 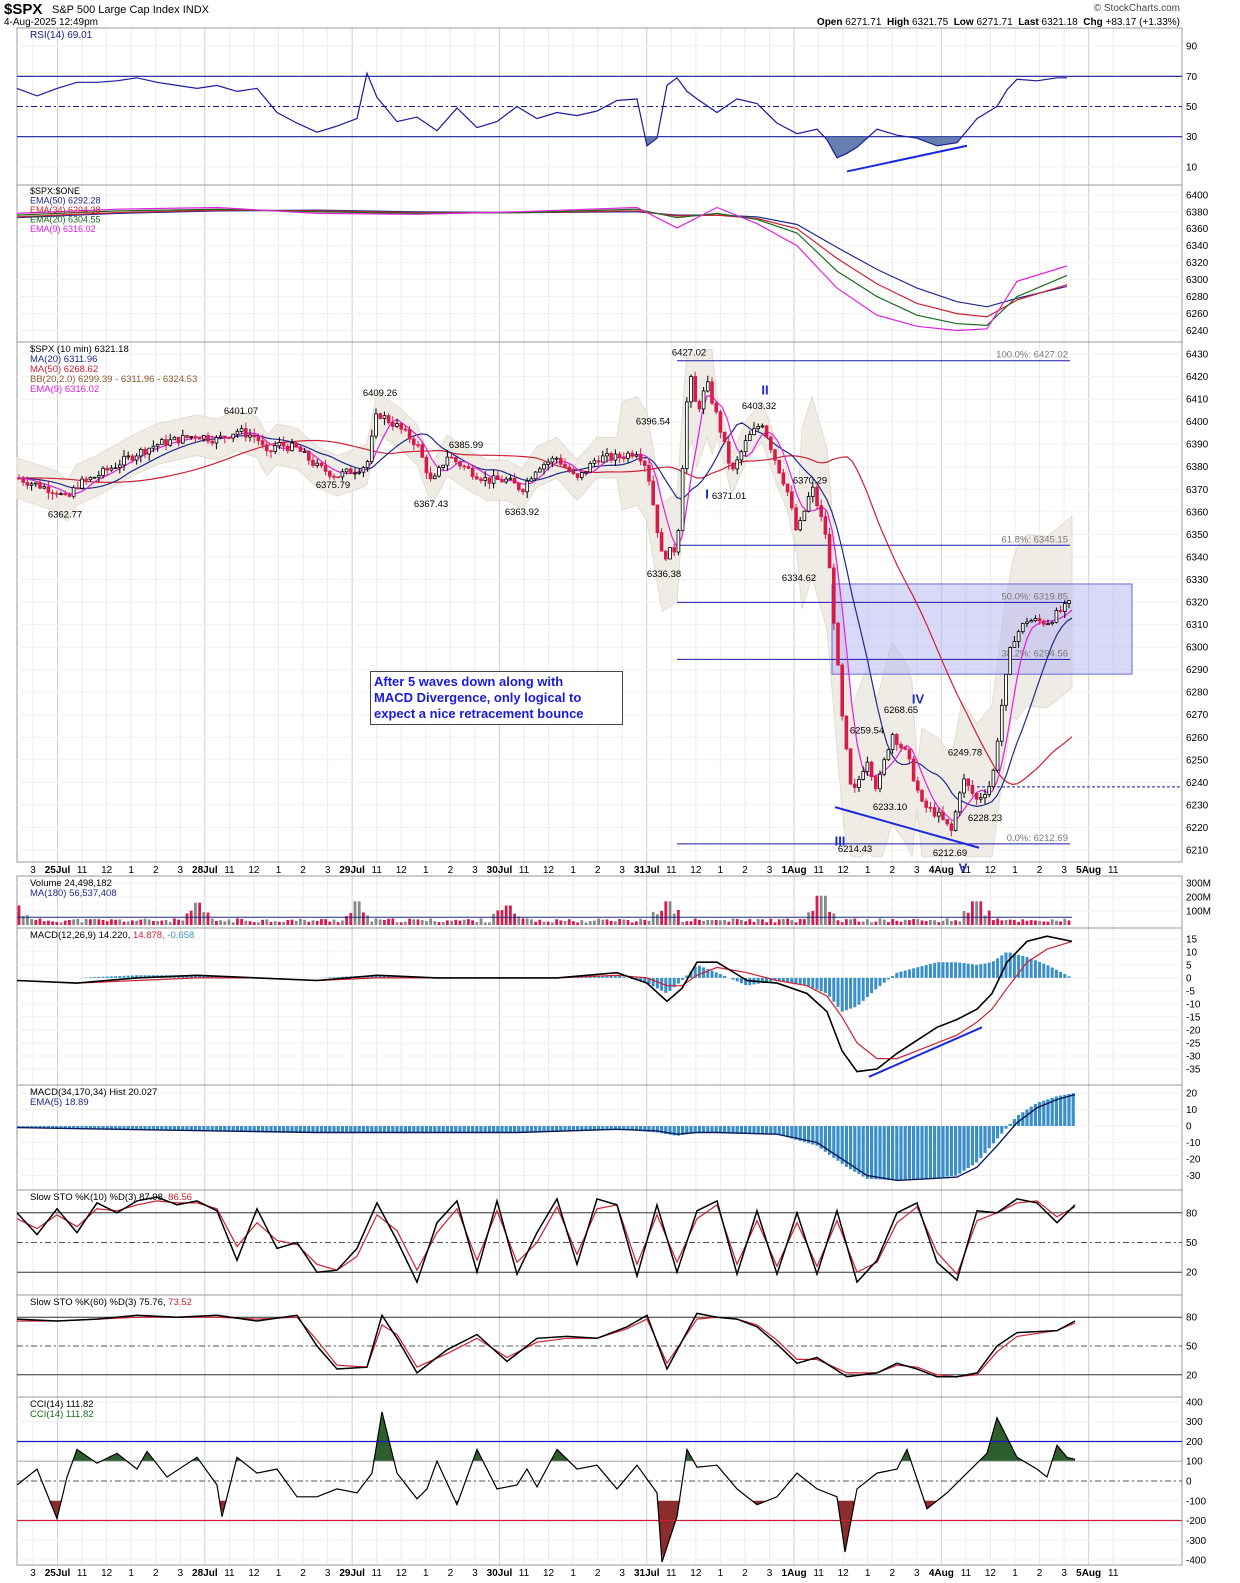 I want to click on x-tick-label: 3, so click(x=475, y=870).